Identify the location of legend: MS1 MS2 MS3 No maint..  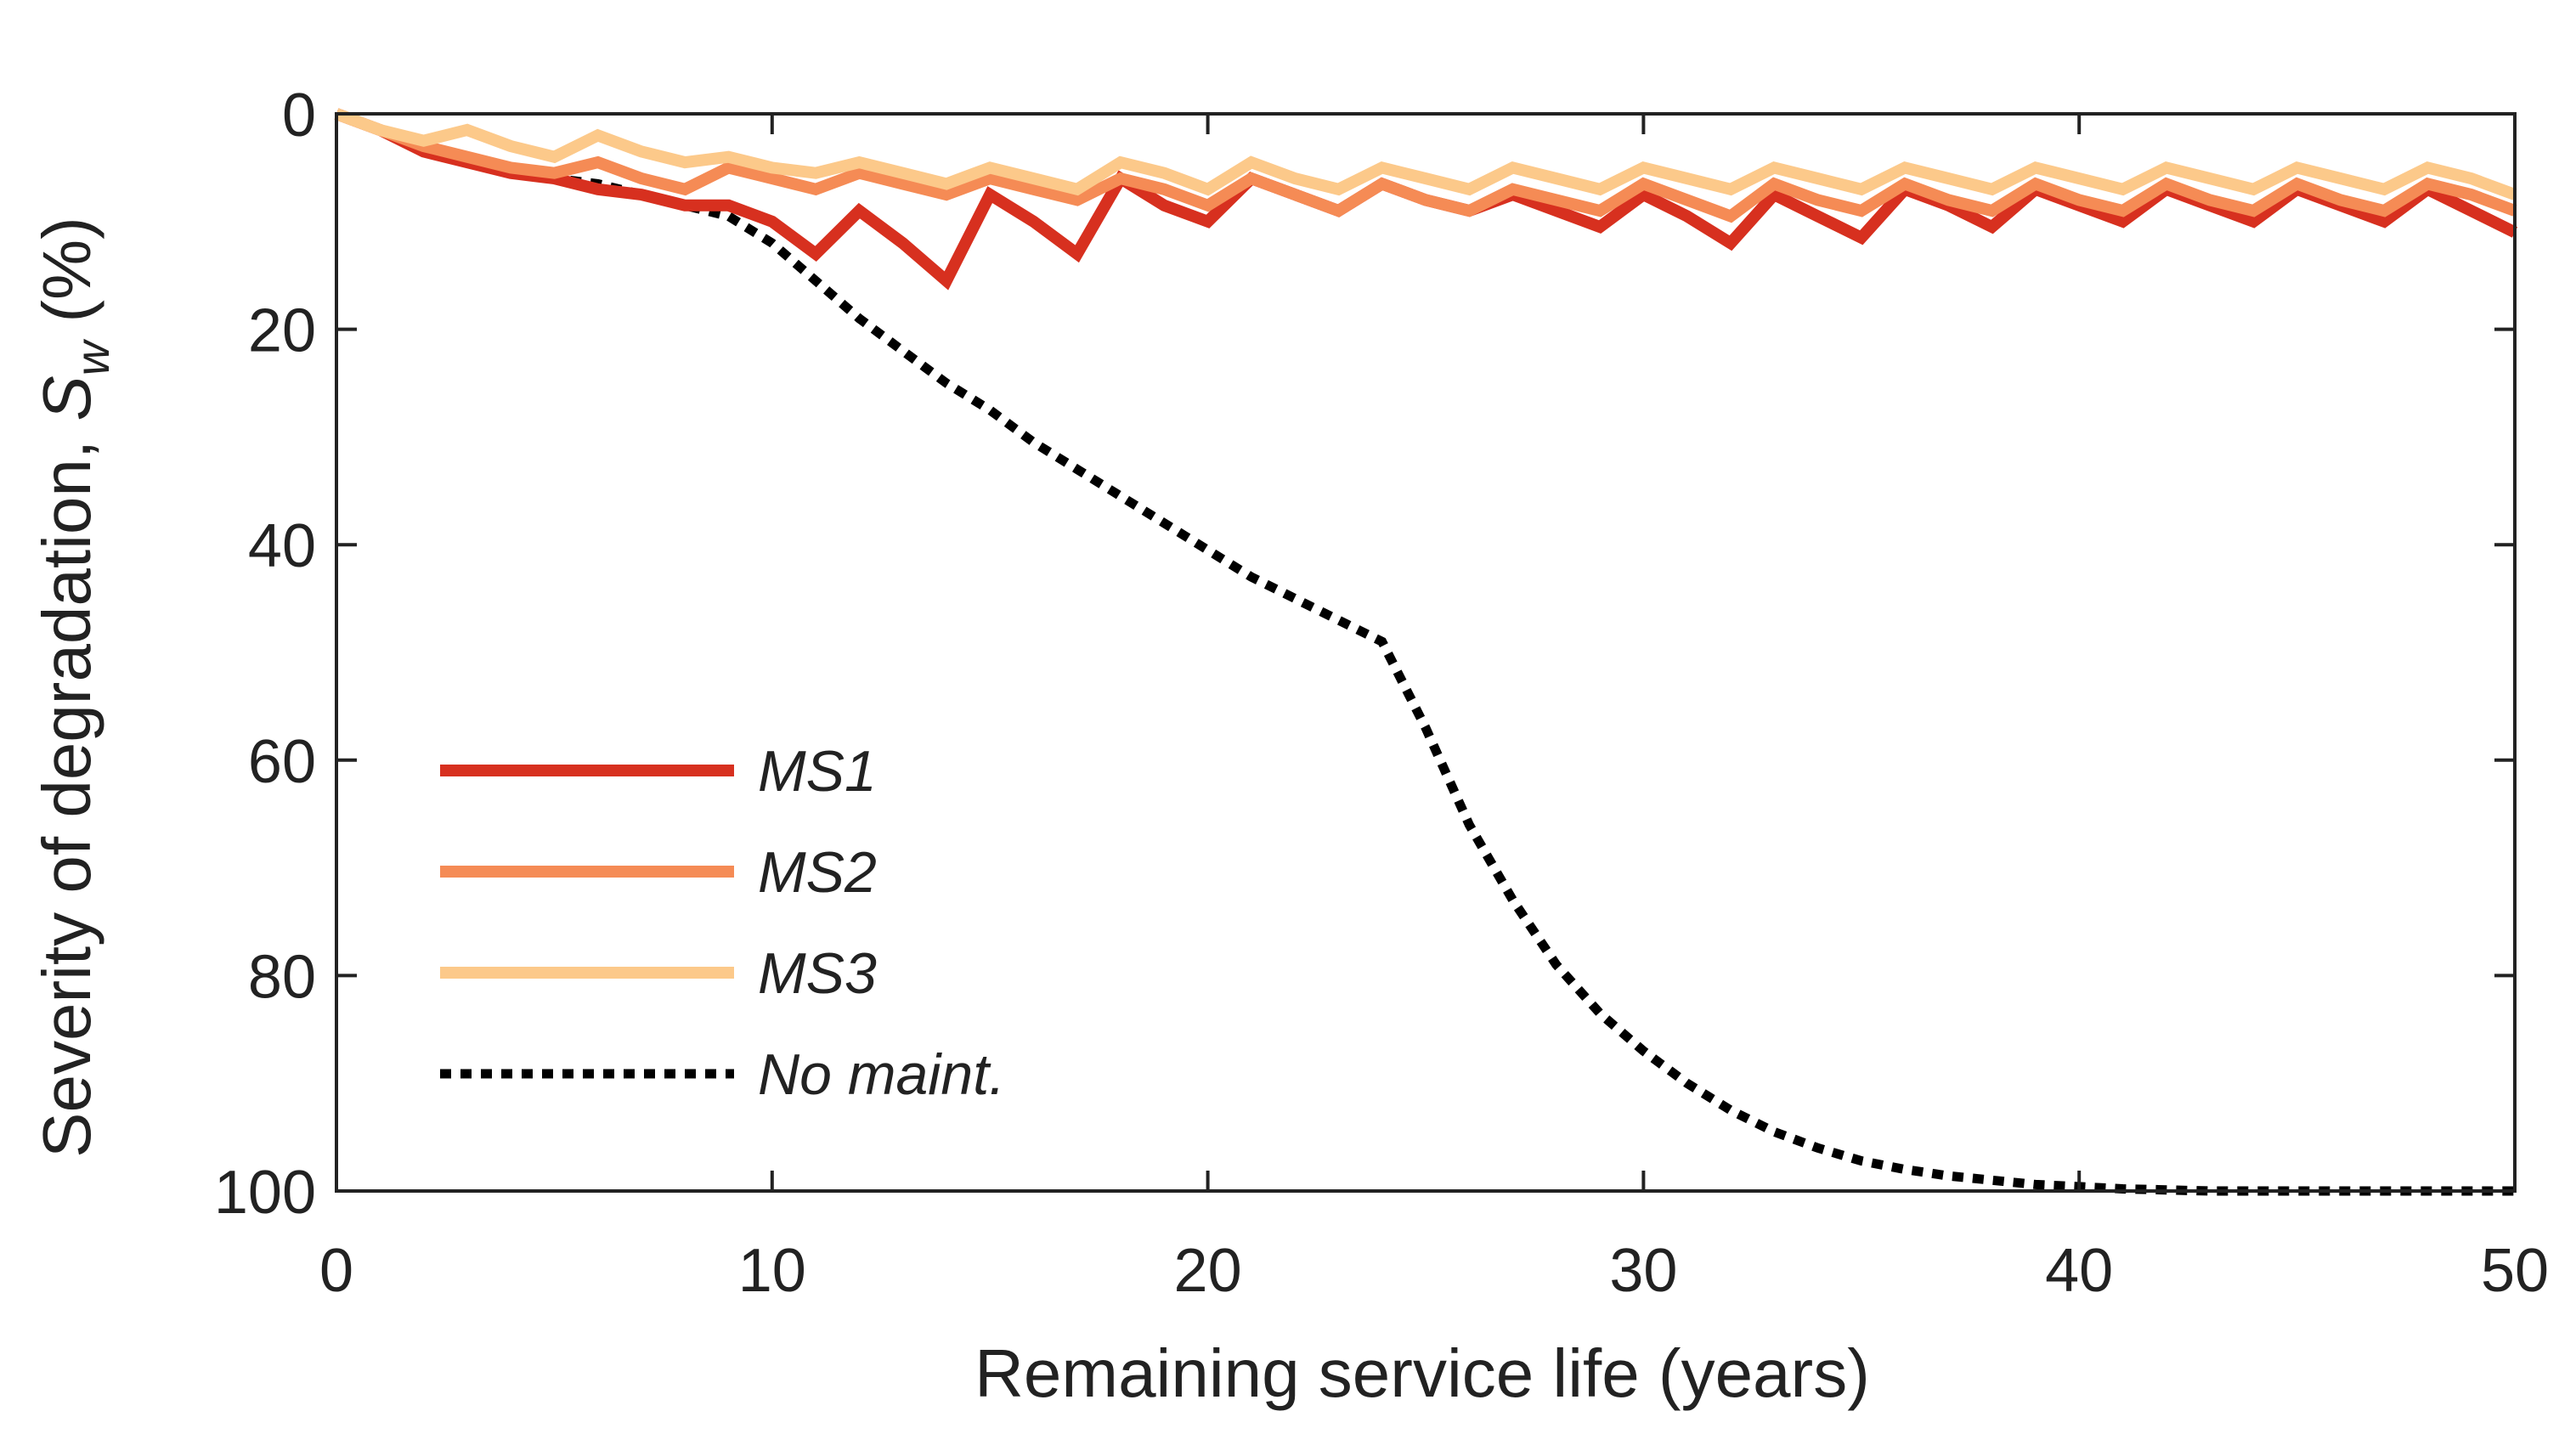
(722, 923).